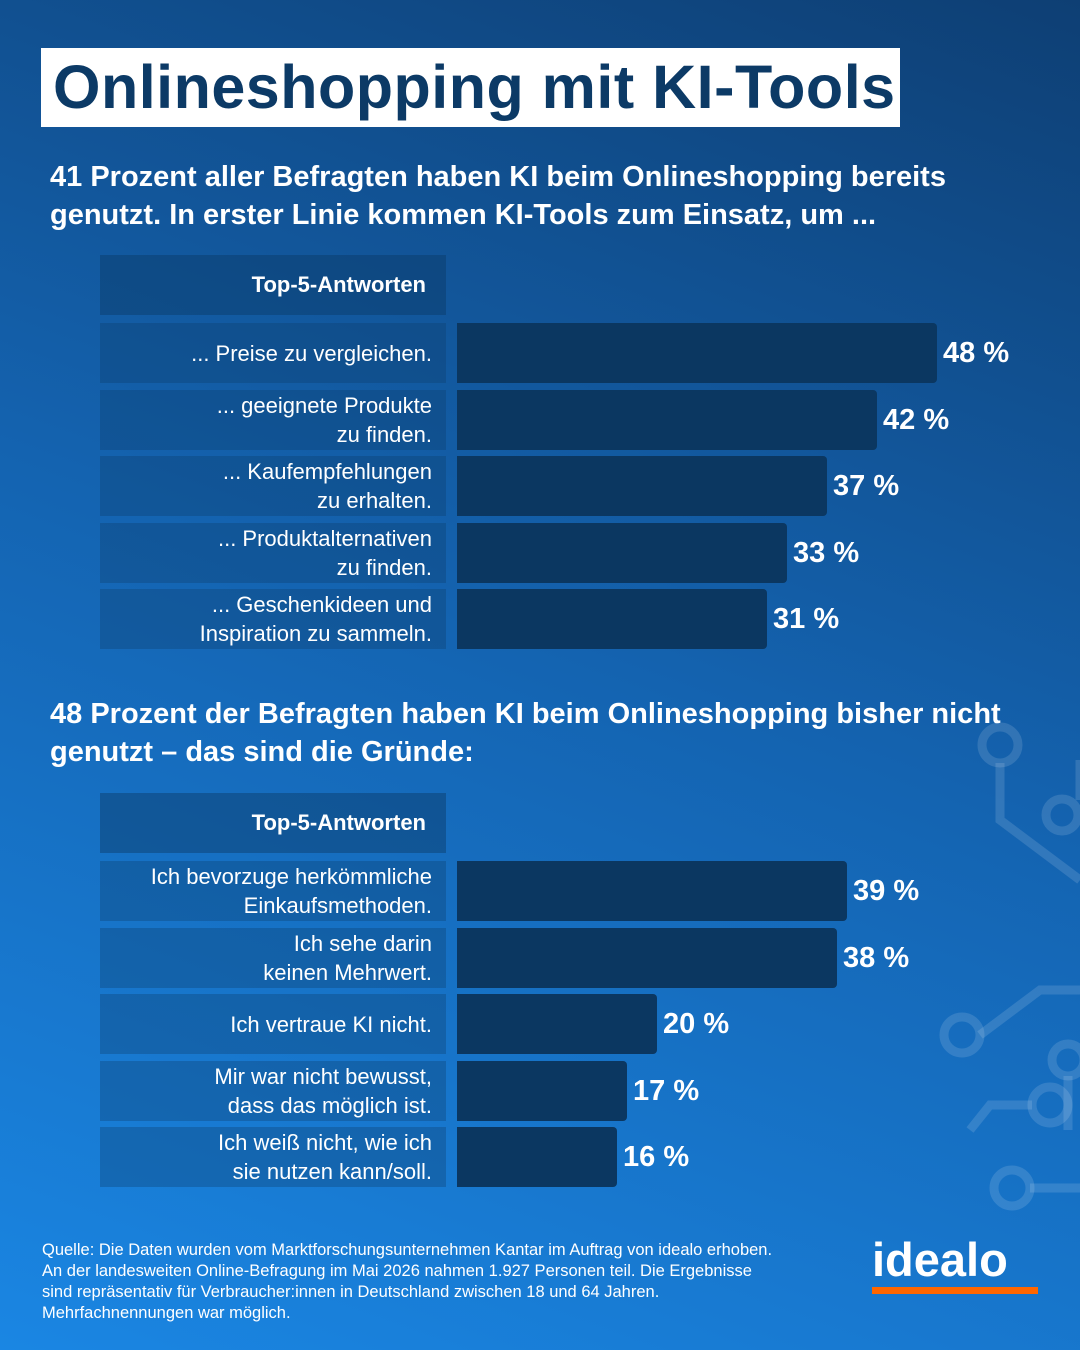  Describe the element at coordinates (866, 486) in the screenshot. I see `bar-value-label: 37 %` at that location.